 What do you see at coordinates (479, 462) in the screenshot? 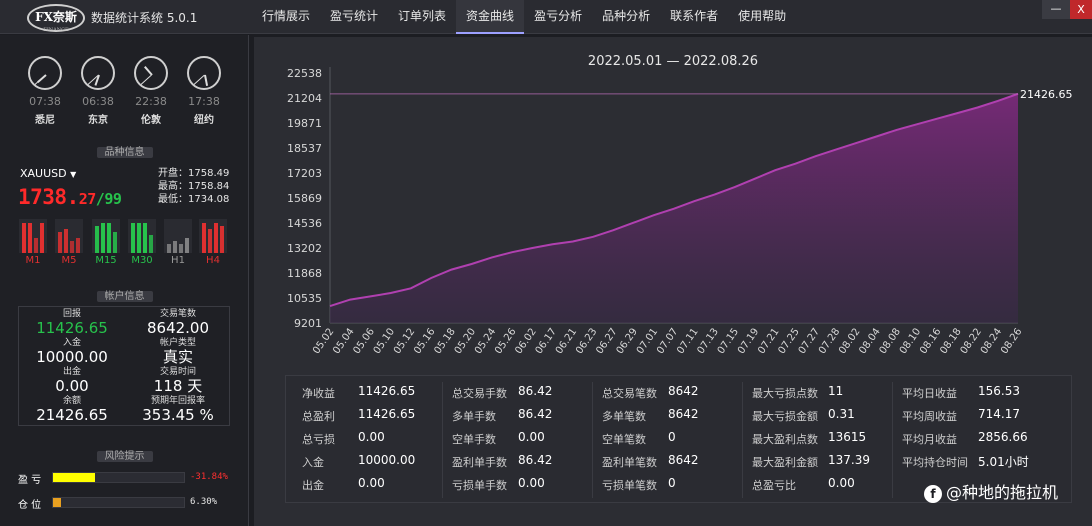
I see `stat-key: 盈利单手数` at bounding box center [479, 462].